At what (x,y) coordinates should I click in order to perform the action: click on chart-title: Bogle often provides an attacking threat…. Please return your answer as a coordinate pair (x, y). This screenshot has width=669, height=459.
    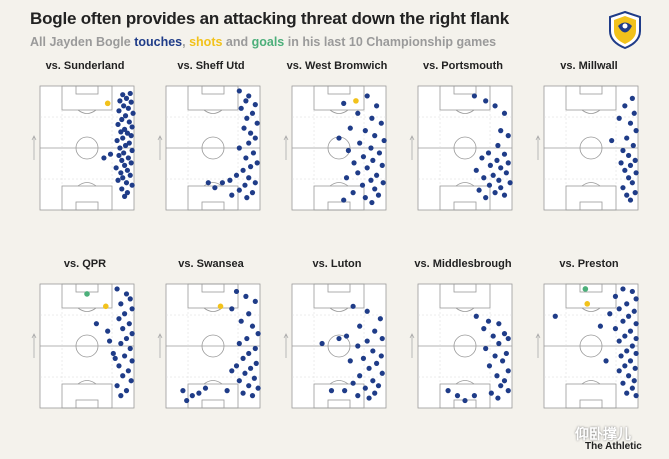
    Looking at the image, I should click on (269, 18).